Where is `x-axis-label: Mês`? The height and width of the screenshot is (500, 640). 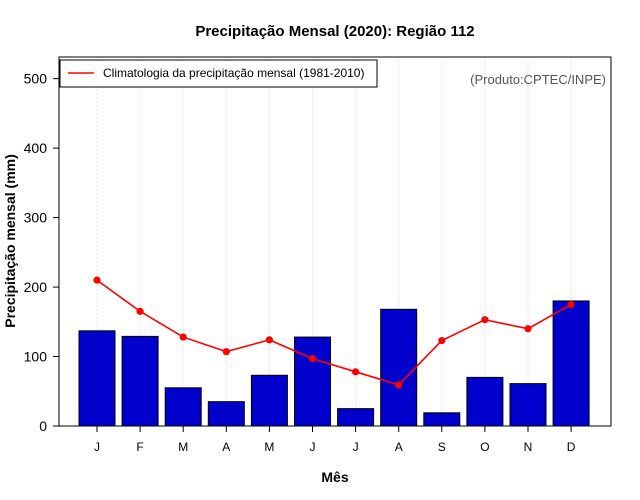 x-axis-label: Mês is located at coordinates (334, 477).